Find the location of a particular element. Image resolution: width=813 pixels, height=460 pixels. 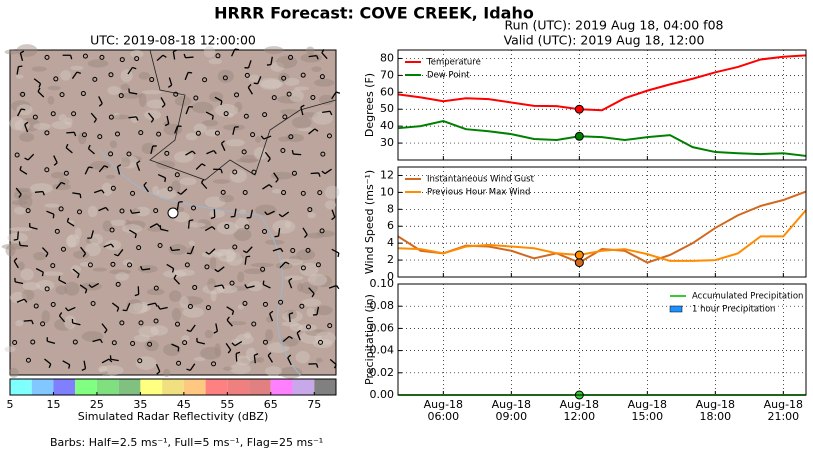

legend-label: 1 hour Precipitation is located at coordinates (733, 310).